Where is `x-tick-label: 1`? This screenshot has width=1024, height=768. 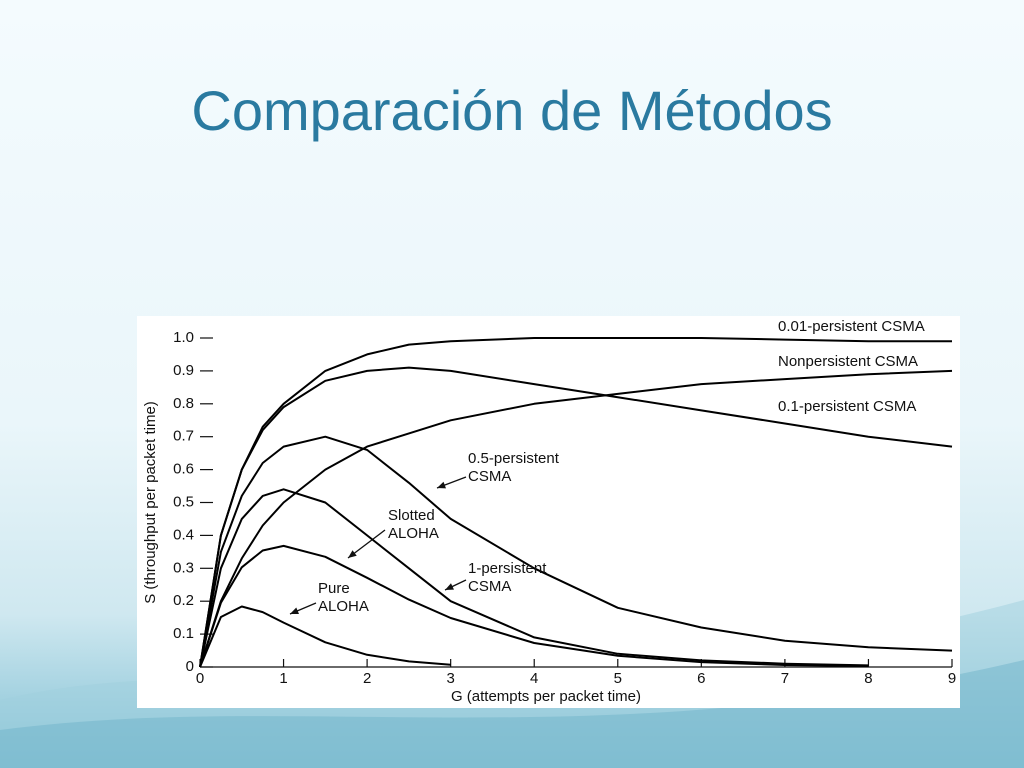 x-tick-label: 1 is located at coordinates (283, 678).